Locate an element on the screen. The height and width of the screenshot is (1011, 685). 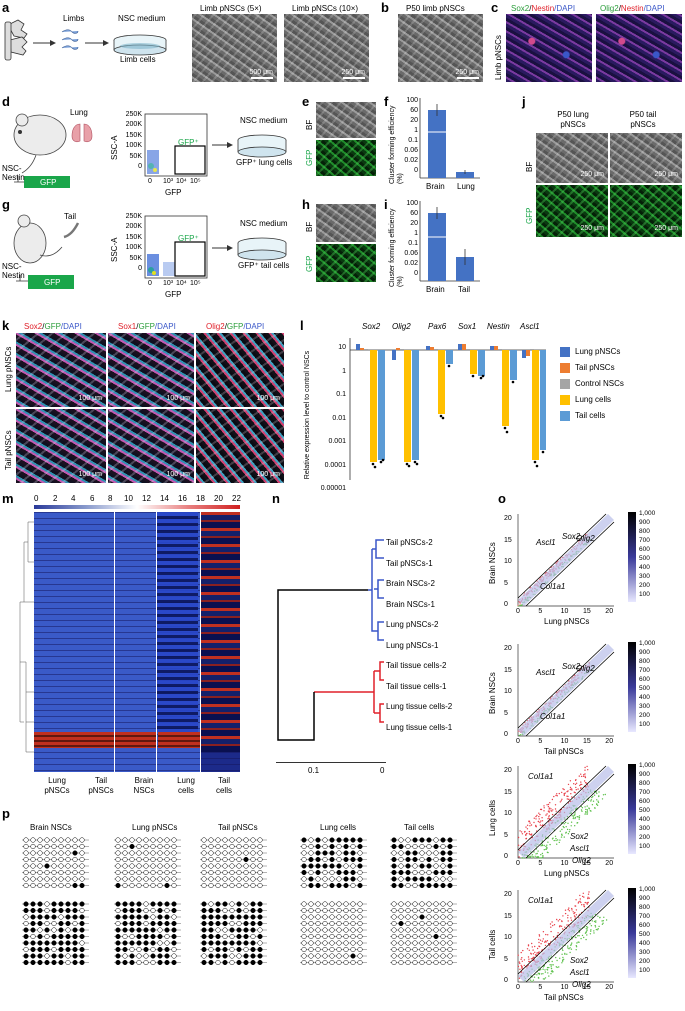
legend-item: Control NSCs is located at coordinates (620, 384).